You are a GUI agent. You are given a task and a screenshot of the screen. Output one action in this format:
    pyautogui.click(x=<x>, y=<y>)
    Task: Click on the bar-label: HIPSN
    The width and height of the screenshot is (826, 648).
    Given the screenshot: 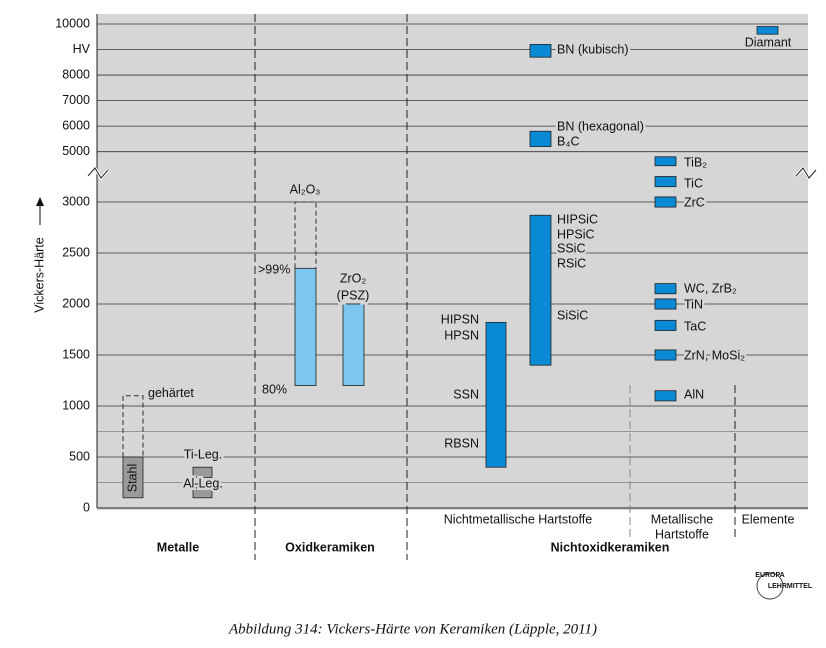 What is the action you would take?
    pyautogui.click(x=460, y=319)
    